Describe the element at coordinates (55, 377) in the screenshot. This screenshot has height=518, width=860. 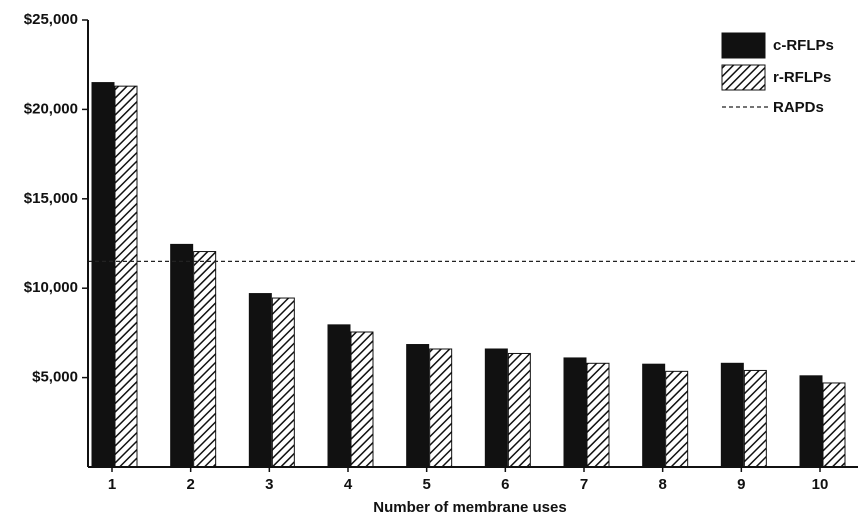
I see `y-tick-label: $5,000` at that location.